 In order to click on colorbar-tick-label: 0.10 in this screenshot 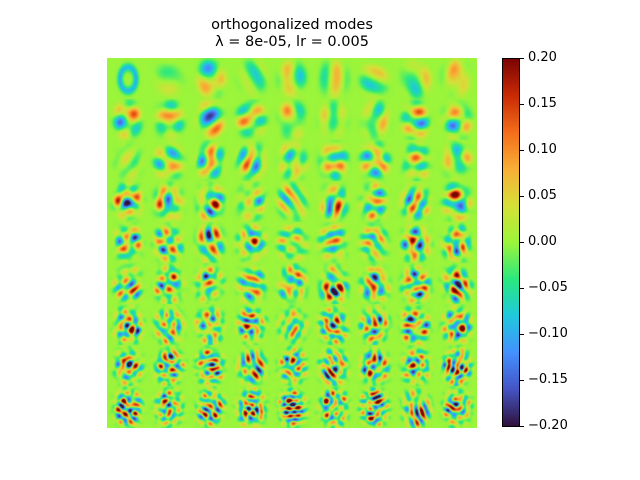, I will do `click(542, 149)`.